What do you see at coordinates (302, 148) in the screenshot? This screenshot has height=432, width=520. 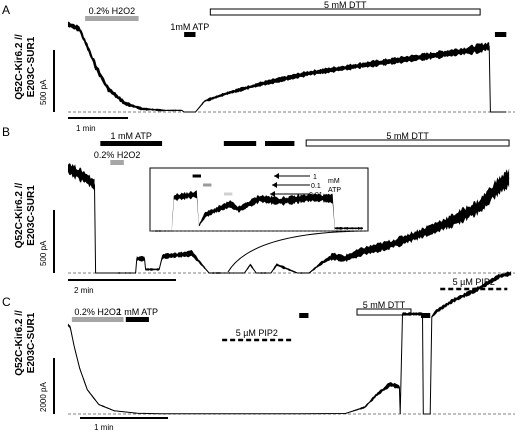 I see `treatment-bars-b: 1 mM ATP 0.2% H2O2 5 mM DTT` at bounding box center [302, 148].